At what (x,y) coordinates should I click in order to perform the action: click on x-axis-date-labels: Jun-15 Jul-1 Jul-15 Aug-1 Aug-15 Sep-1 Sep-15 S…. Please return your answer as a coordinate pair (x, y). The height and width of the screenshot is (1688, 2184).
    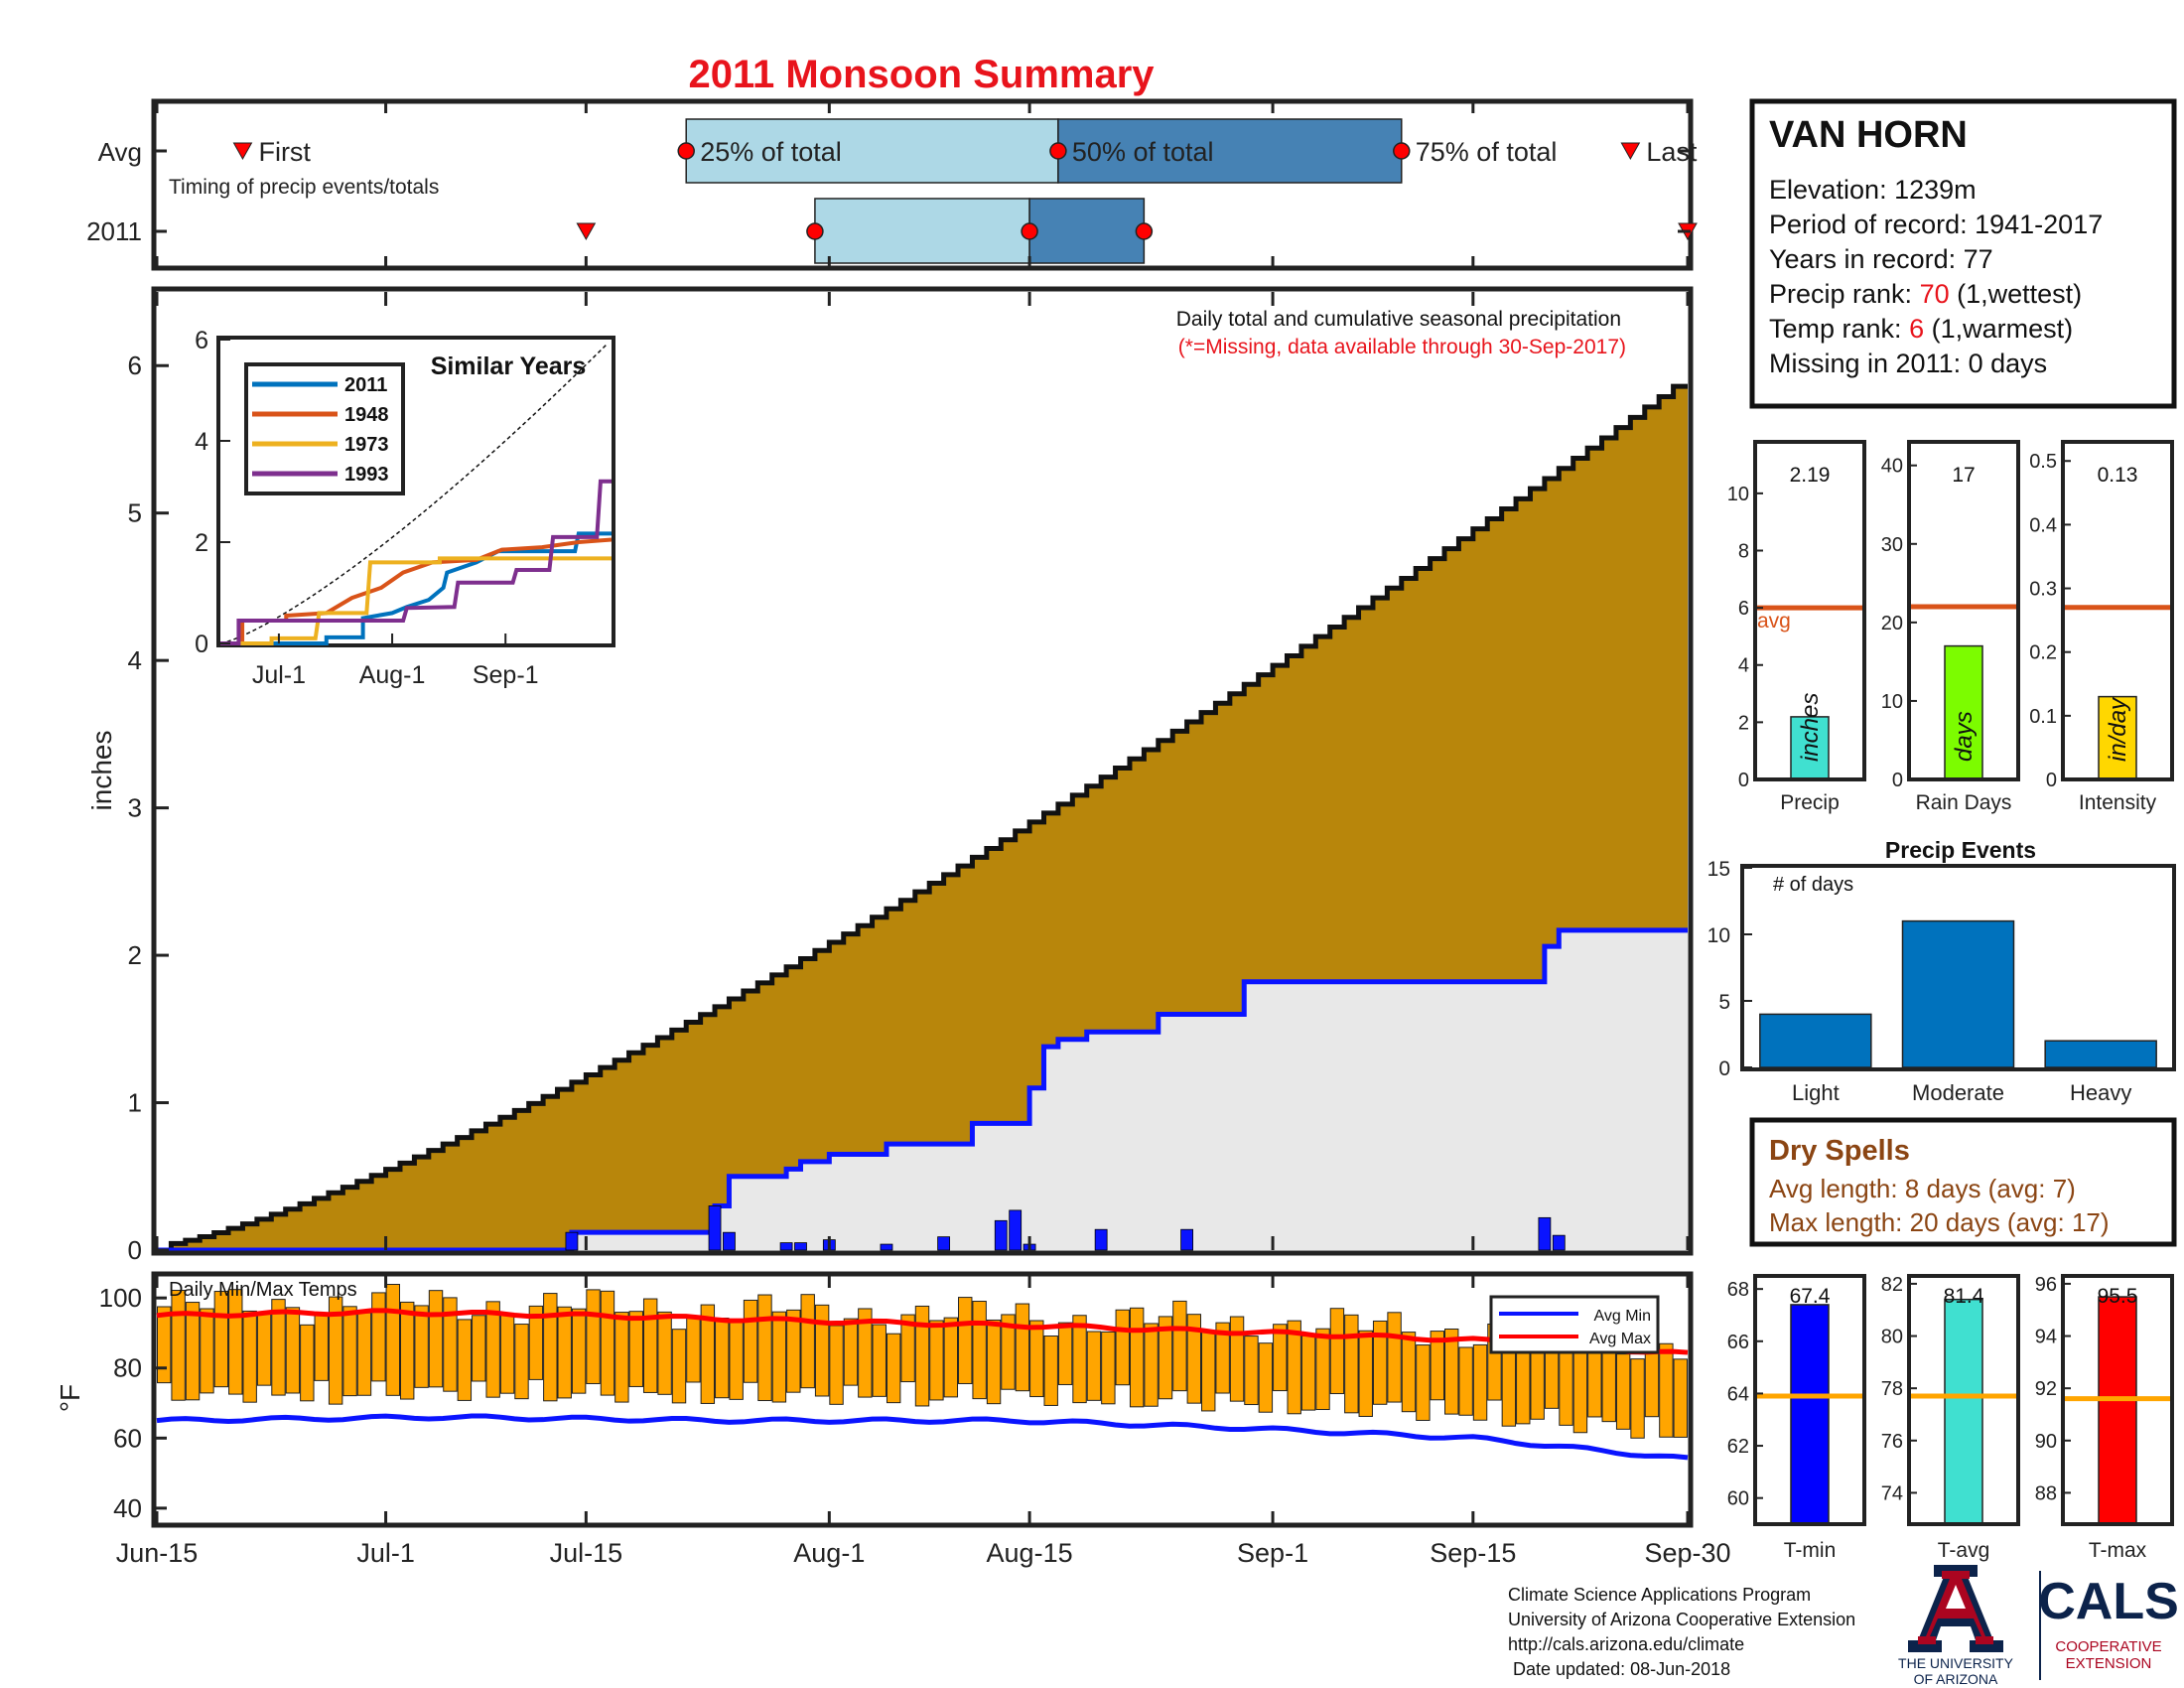
    Looking at the image, I should click on (923, 1553).